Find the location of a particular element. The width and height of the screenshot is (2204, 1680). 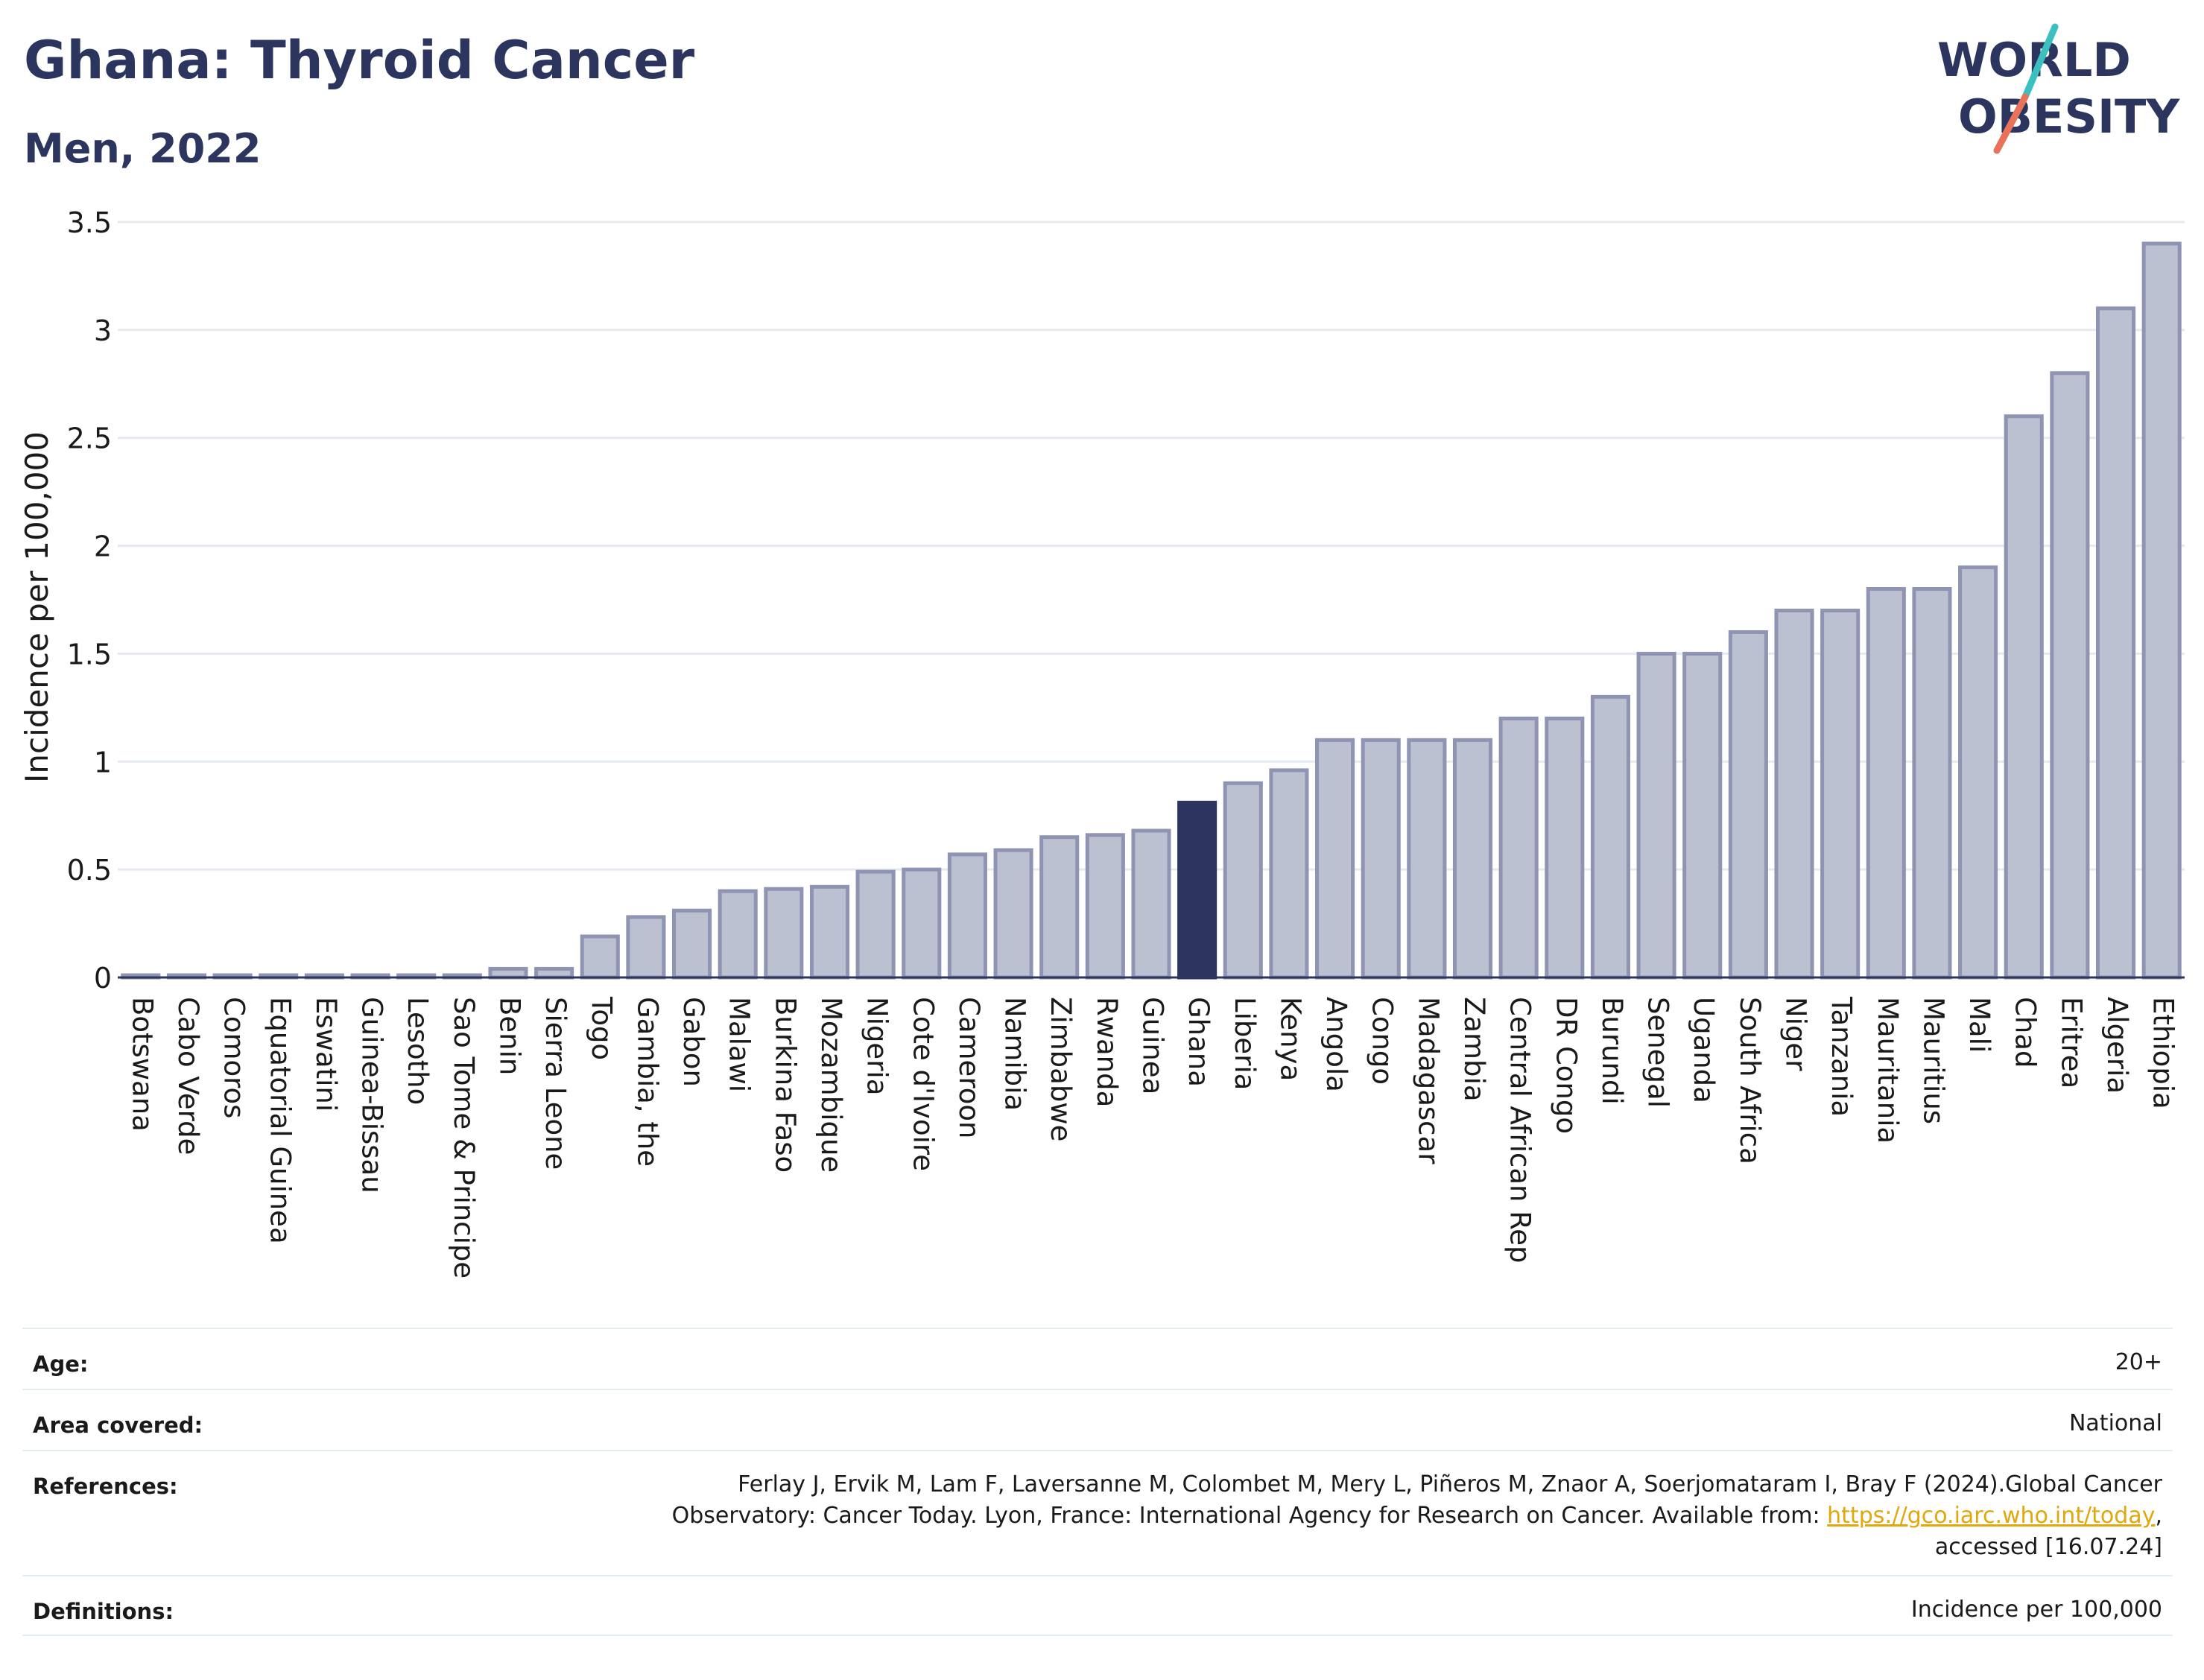

x-tick-label: Senegal is located at coordinates (1658, 1052).